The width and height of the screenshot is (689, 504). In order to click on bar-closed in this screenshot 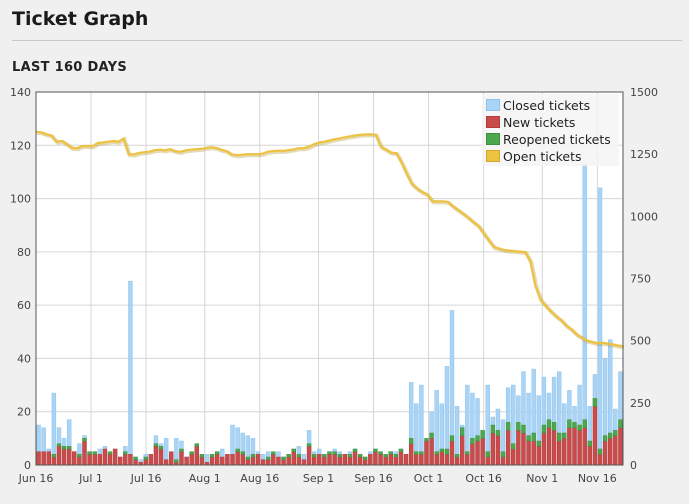, I will do `click(130, 373)`.